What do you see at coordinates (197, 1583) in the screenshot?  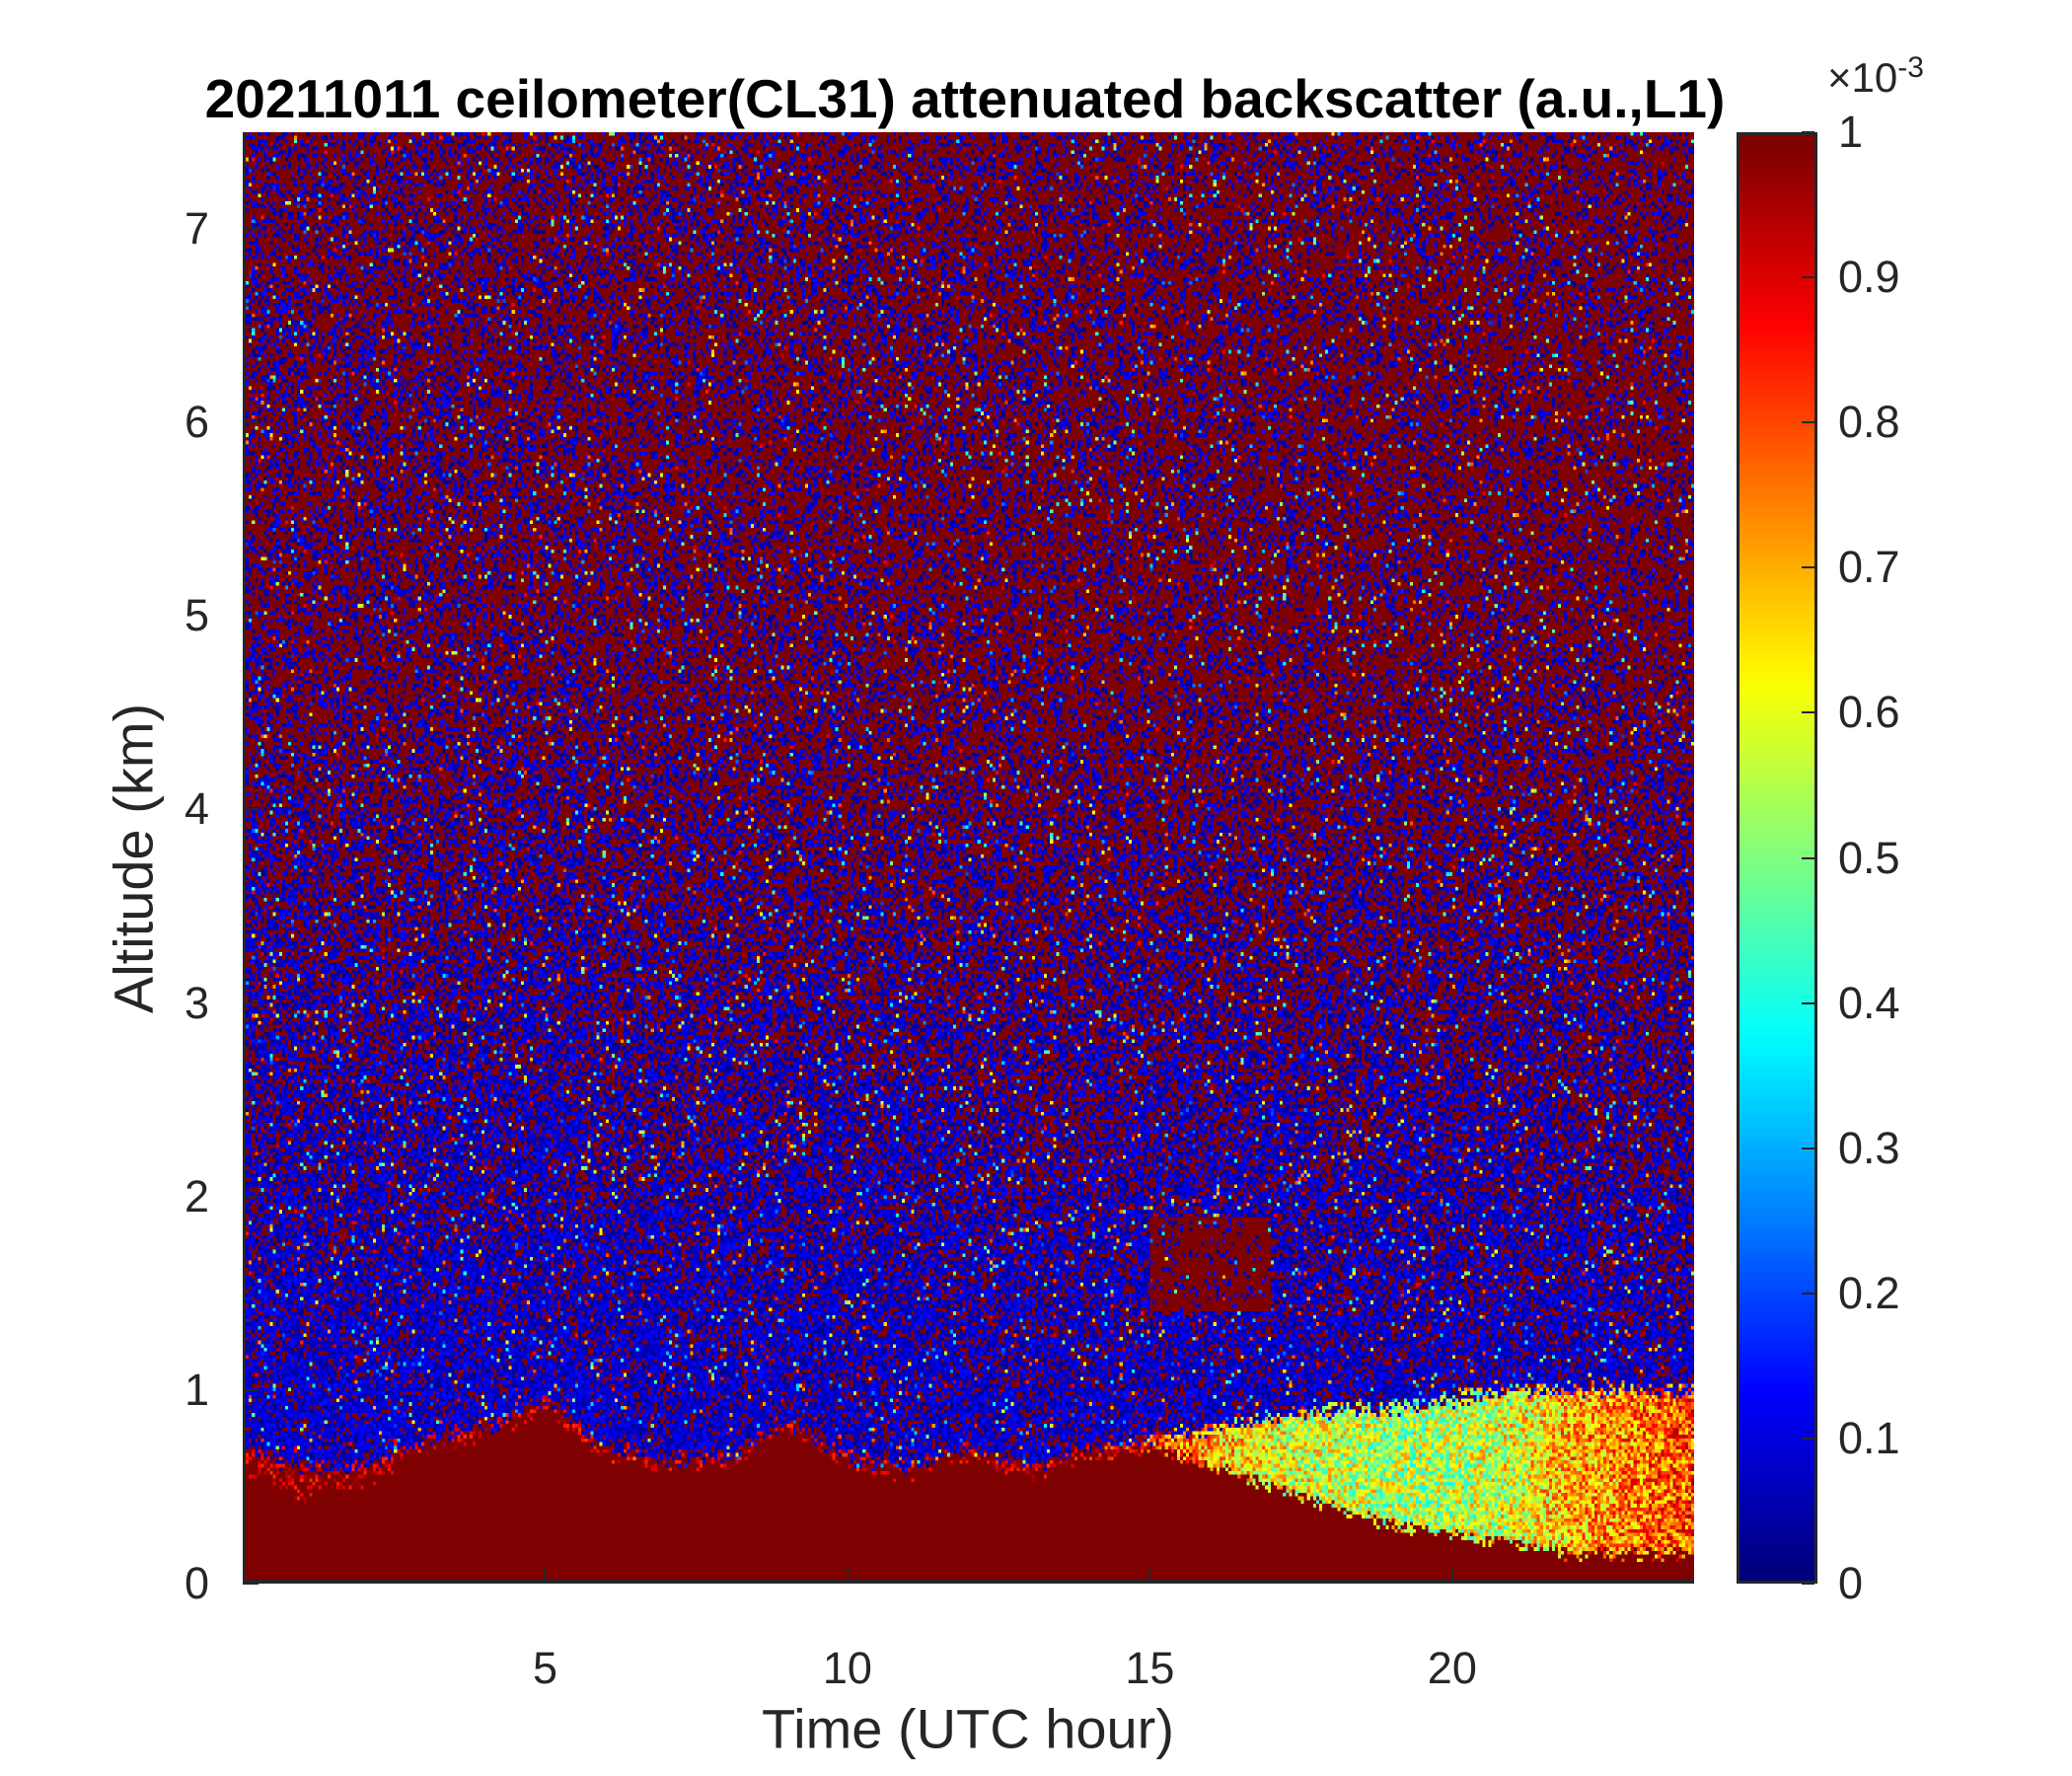 I see `y-tick-label: 0` at bounding box center [197, 1583].